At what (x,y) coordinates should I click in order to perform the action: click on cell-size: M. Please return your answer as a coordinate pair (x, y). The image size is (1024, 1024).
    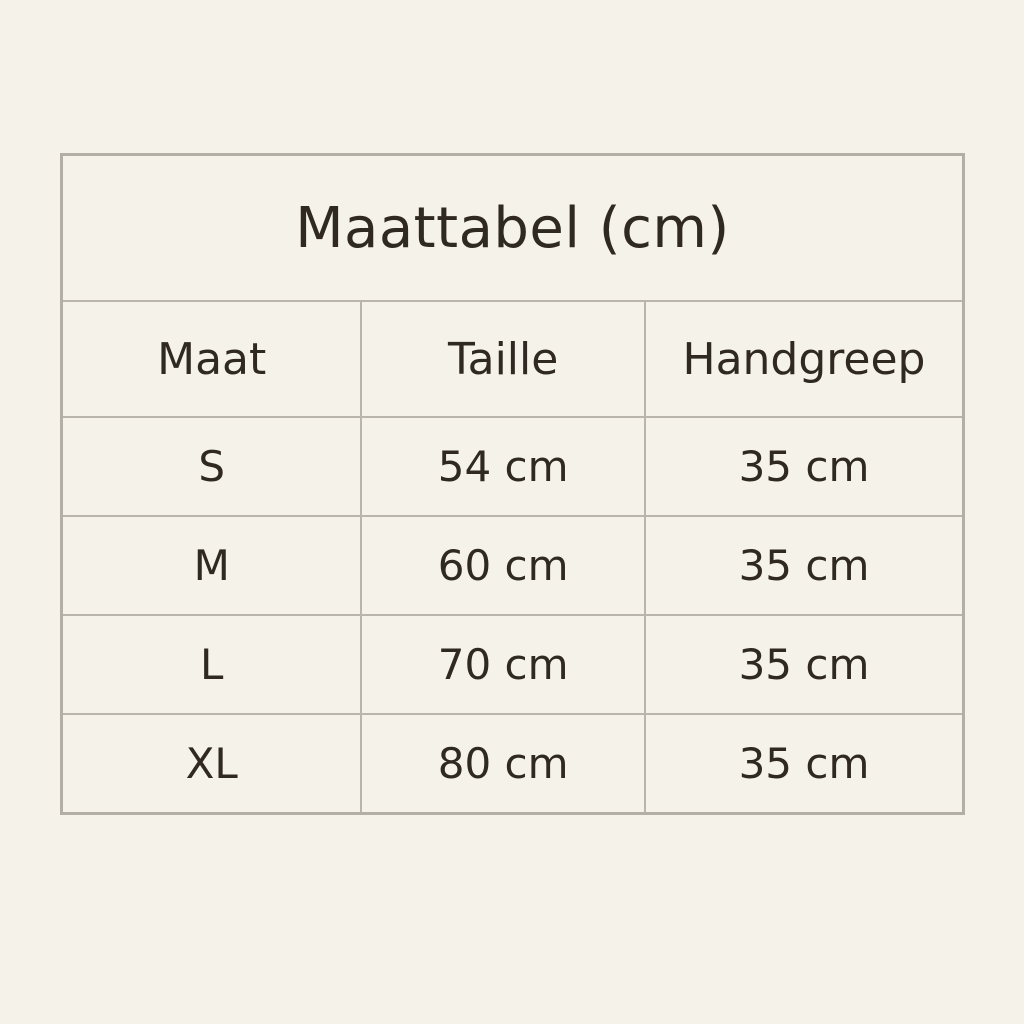
    Looking at the image, I should click on (211, 565).